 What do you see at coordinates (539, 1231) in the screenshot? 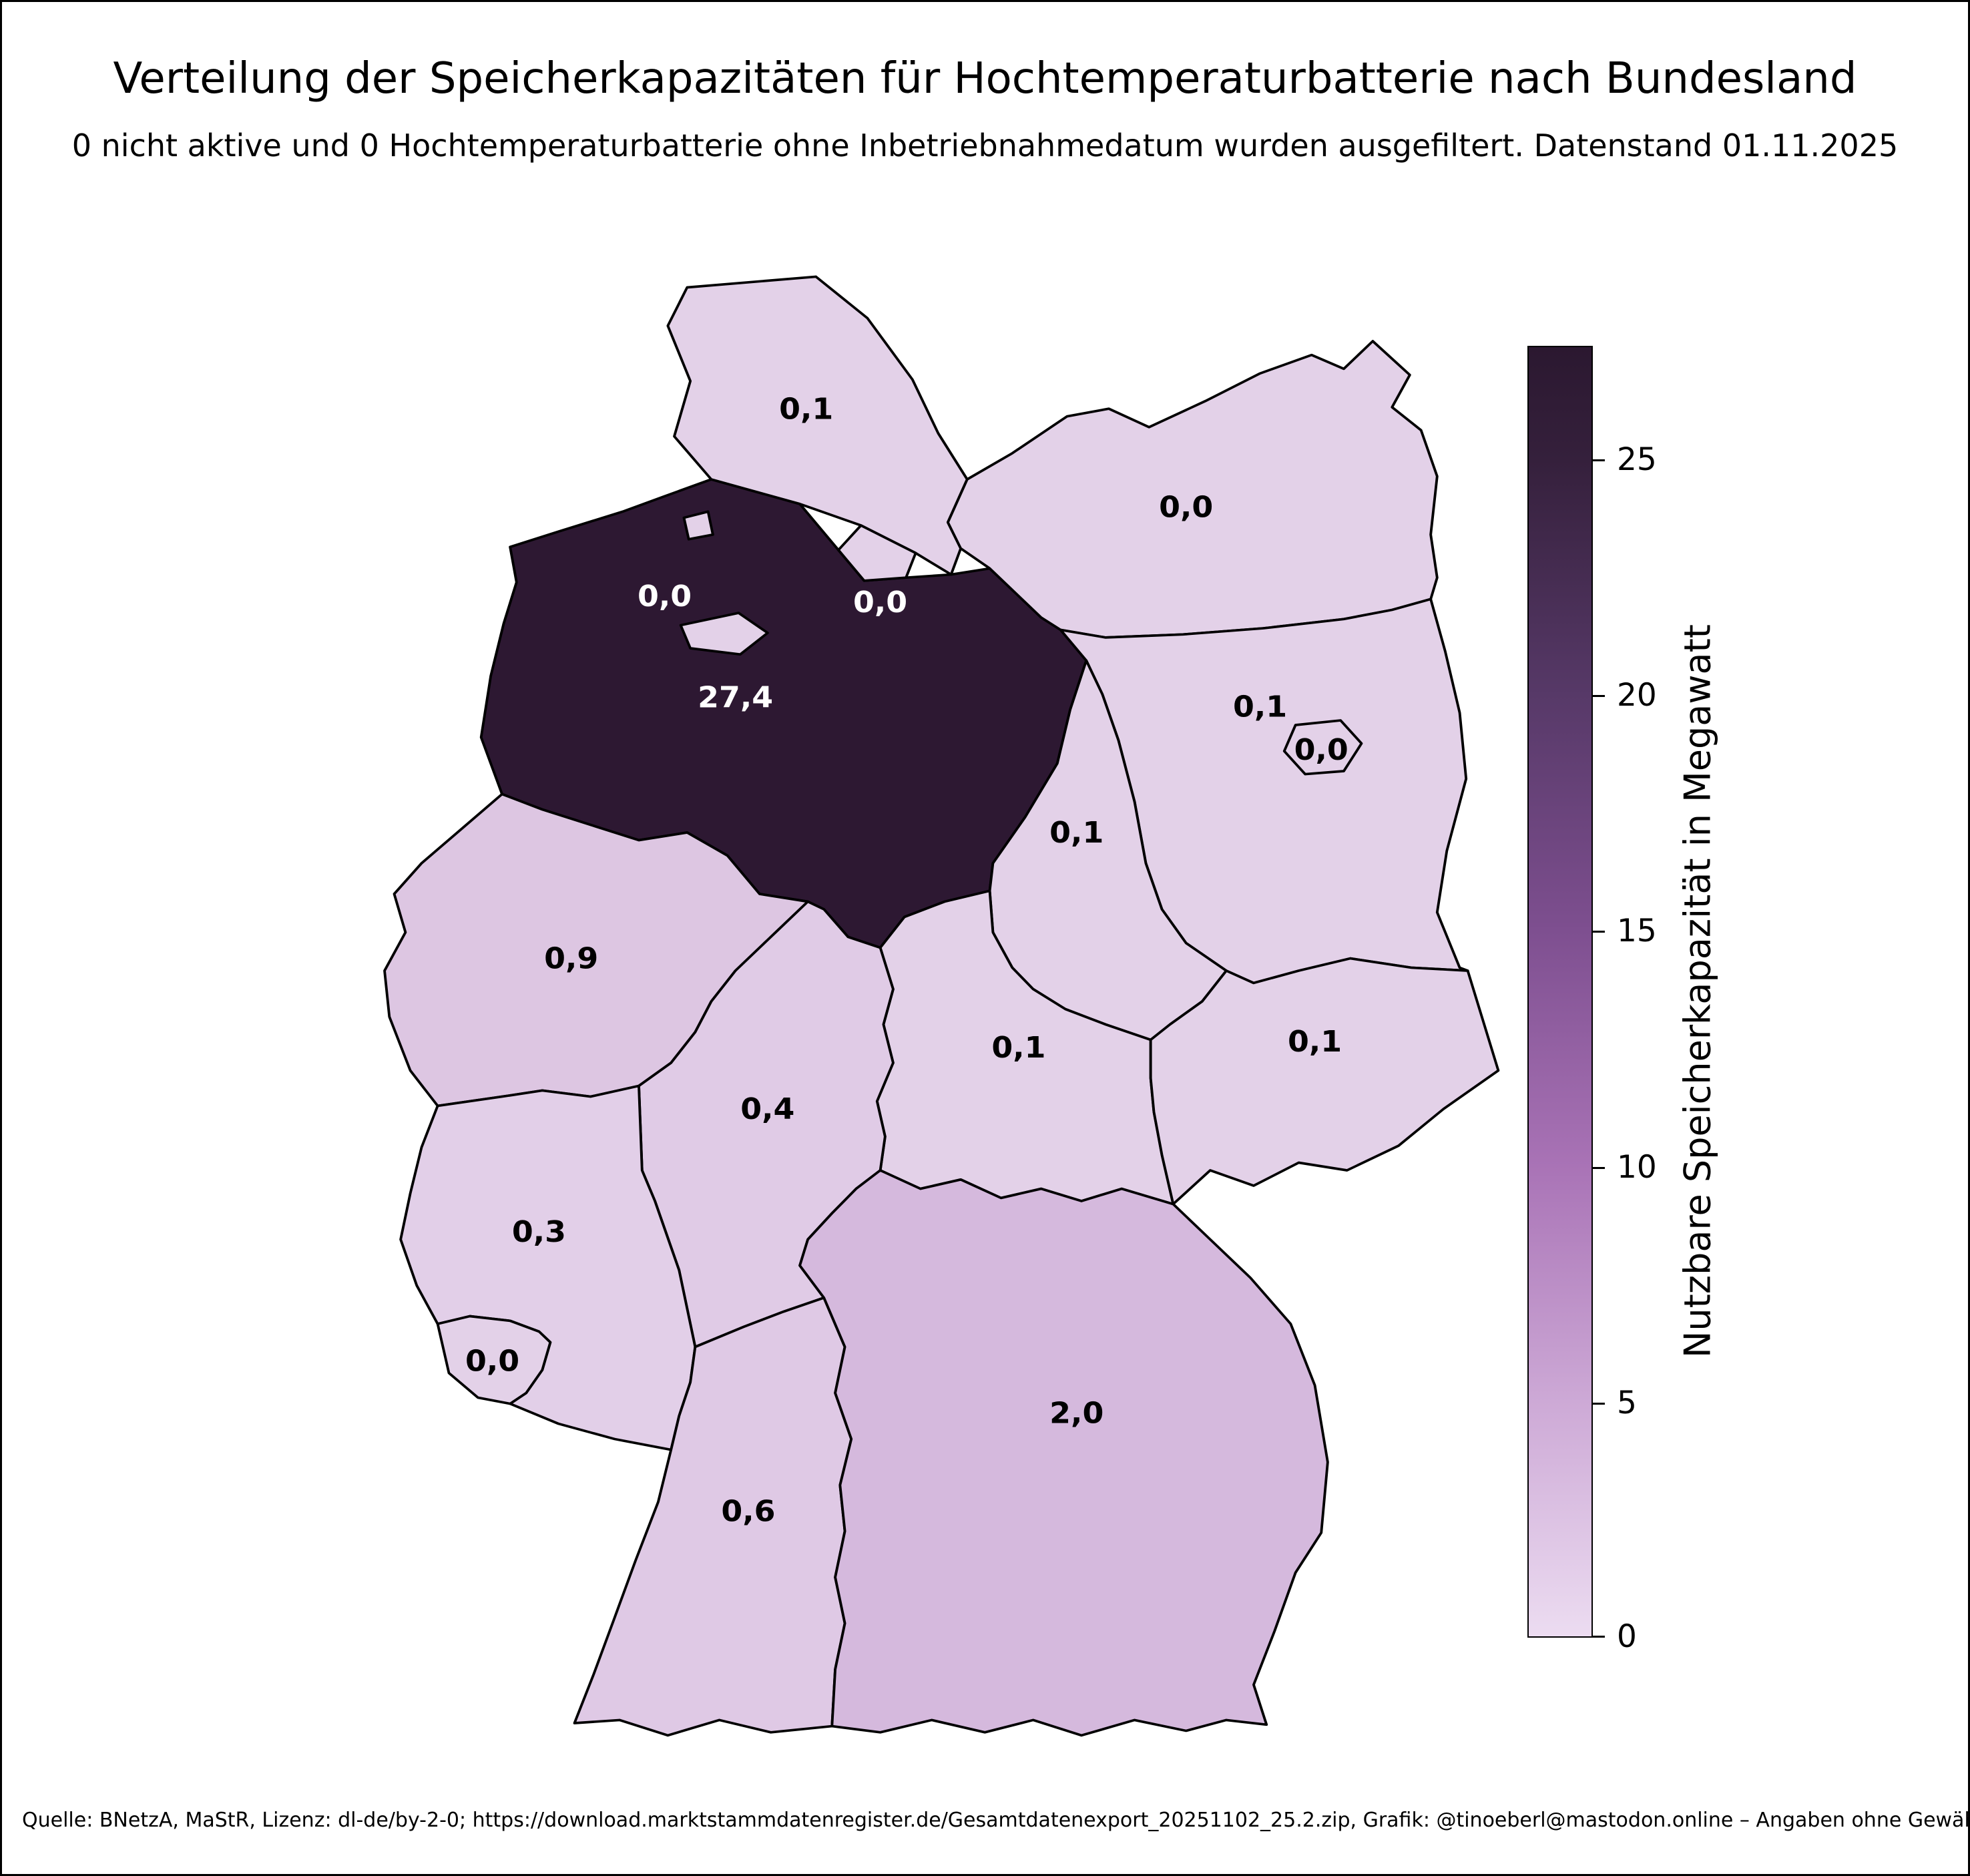
I see `value-label-rheinland-pfalz: 0,3` at bounding box center [539, 1231].